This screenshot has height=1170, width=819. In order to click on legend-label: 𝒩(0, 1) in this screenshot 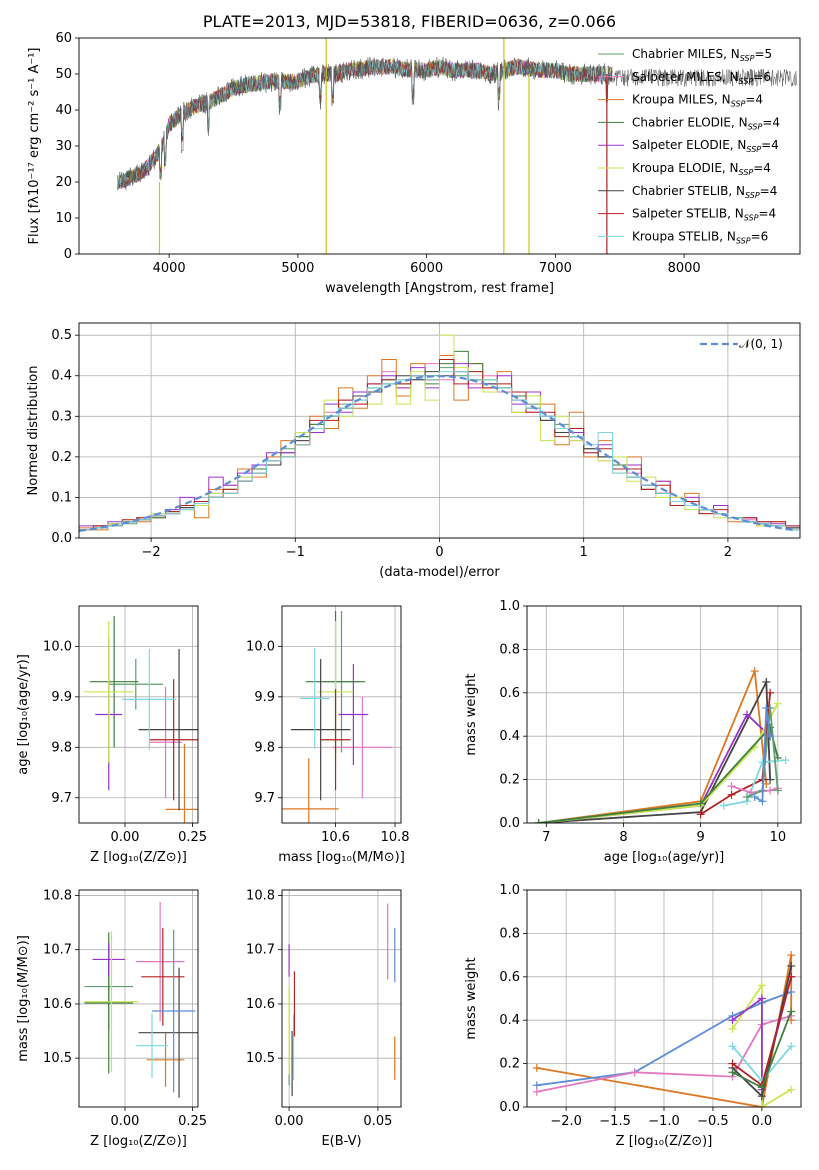, I will do `click(761, 344)`.